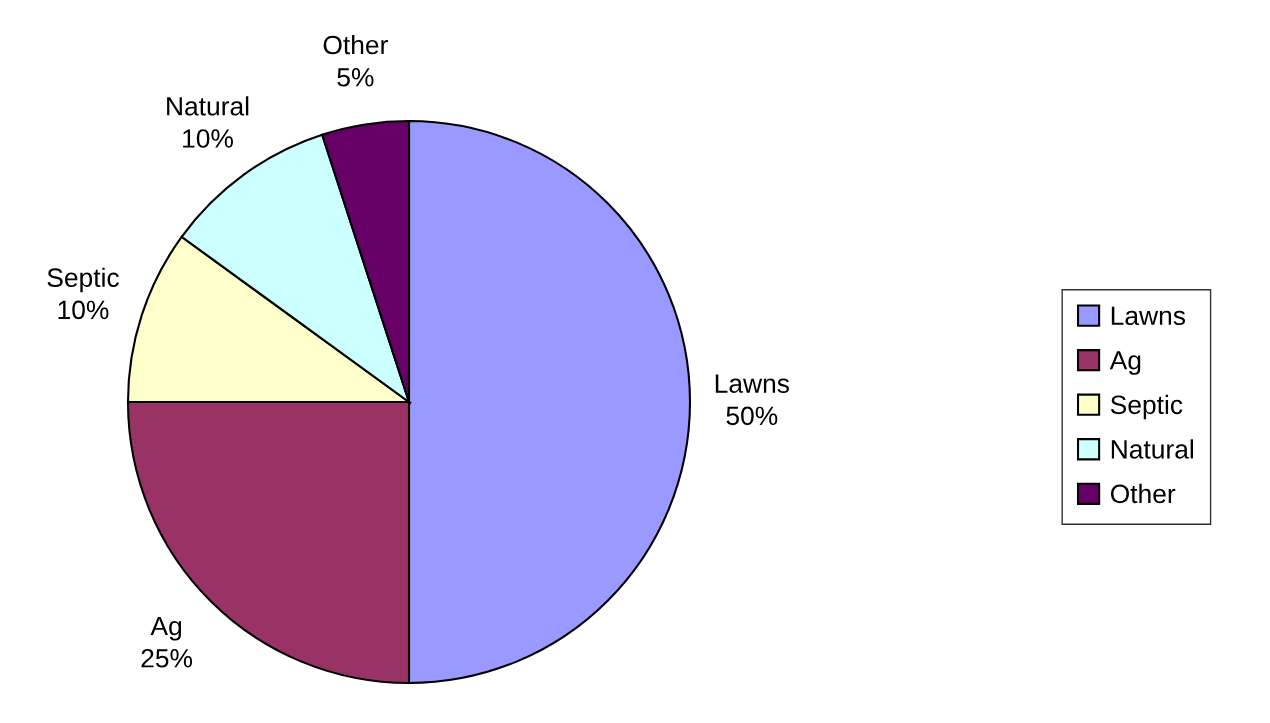 The width and height of the screenshot is (1270, 723). What do you see at coordinates (166, 628) in the screenshot?
I see `slice-label: Ag` at bounding box center [166, 628].